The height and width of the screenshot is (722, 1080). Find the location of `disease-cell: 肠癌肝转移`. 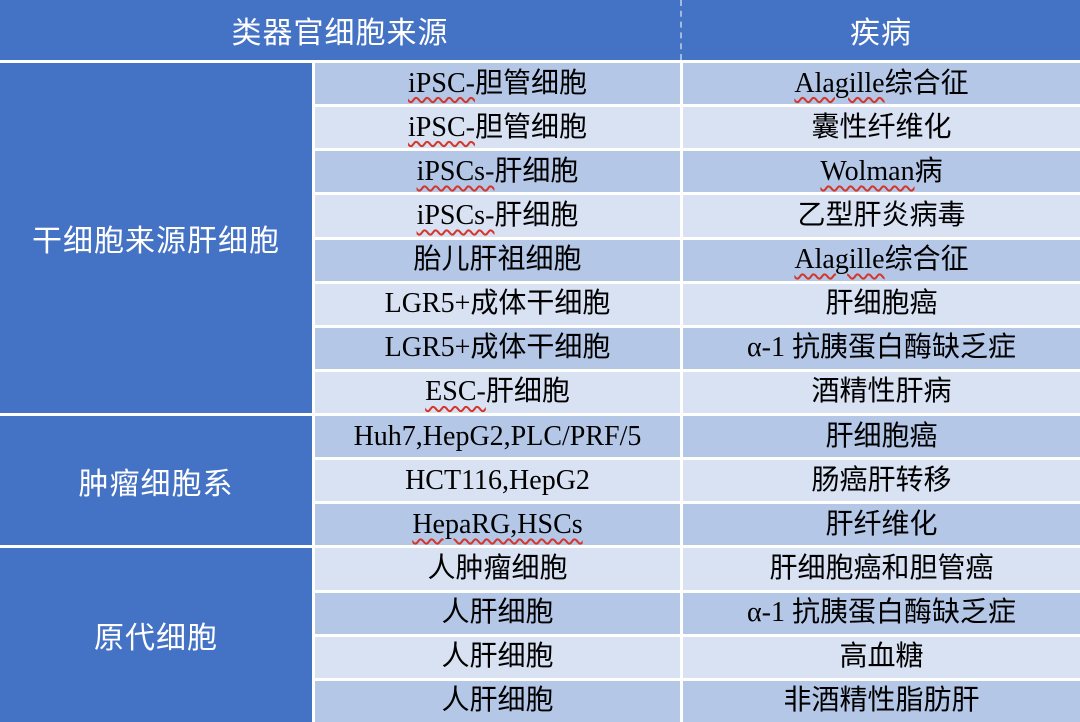

disease-cell: 肠癌肝转移 is located at coordinates (881, 481).